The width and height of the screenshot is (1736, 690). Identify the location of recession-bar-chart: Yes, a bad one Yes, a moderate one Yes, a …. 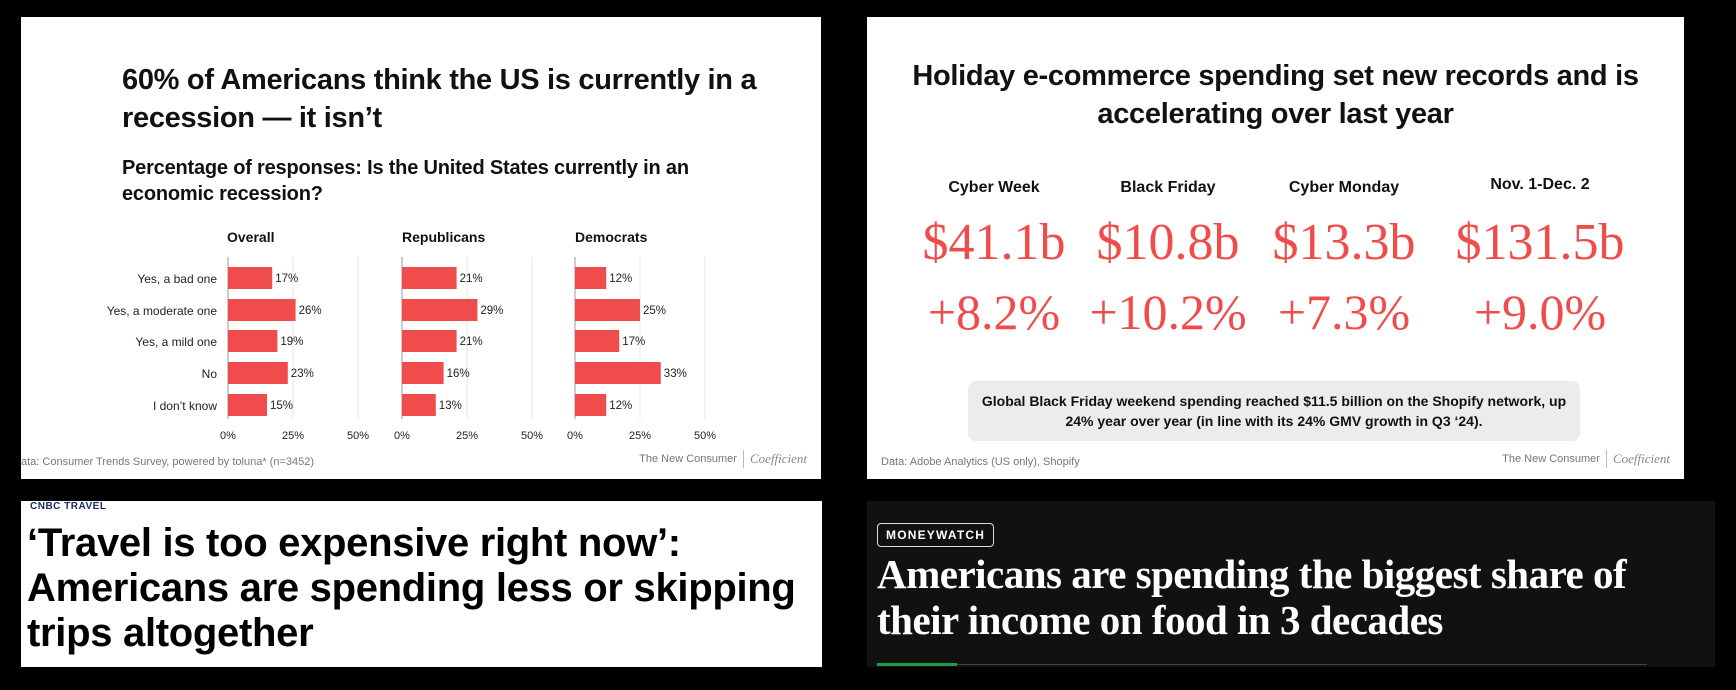
(412, 335).